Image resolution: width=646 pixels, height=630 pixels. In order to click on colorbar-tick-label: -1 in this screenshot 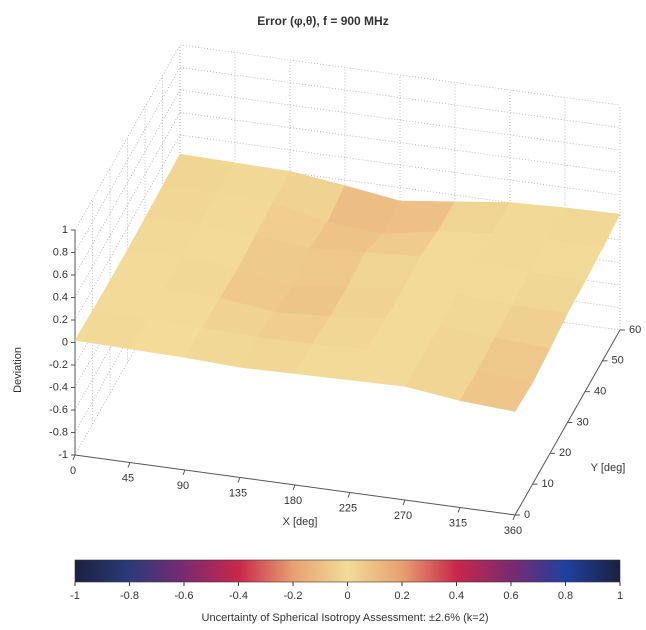, I will do `click(75, 596)`.